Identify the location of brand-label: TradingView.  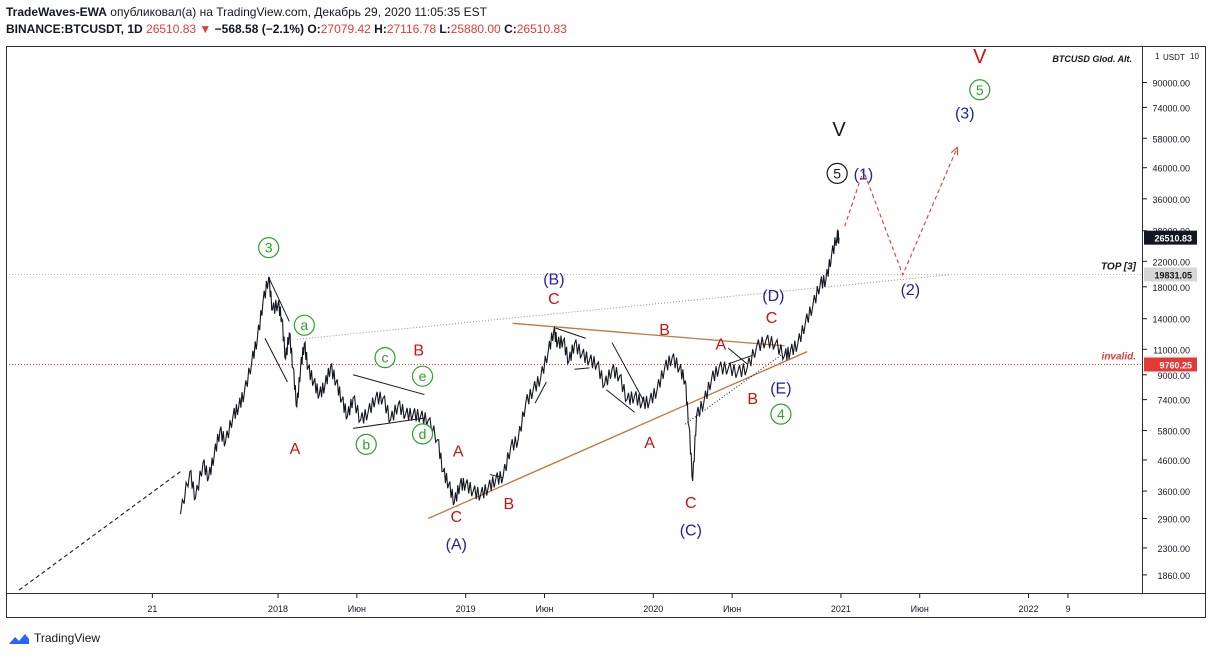
(67, 638).